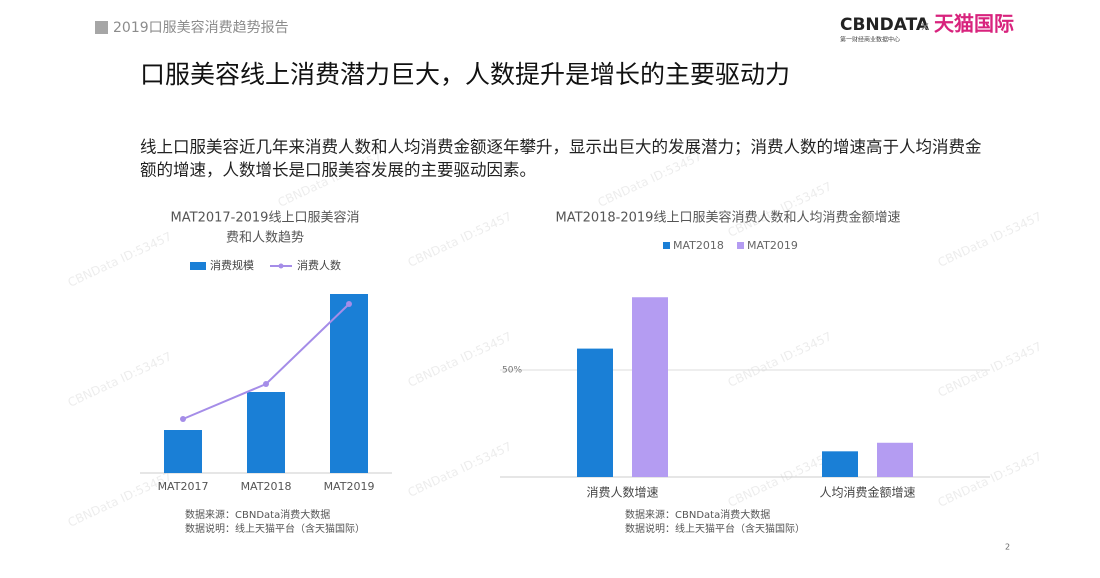 The width and height of the screenshot is (1100, 578). I want to click on header-square, so click(101, 27).